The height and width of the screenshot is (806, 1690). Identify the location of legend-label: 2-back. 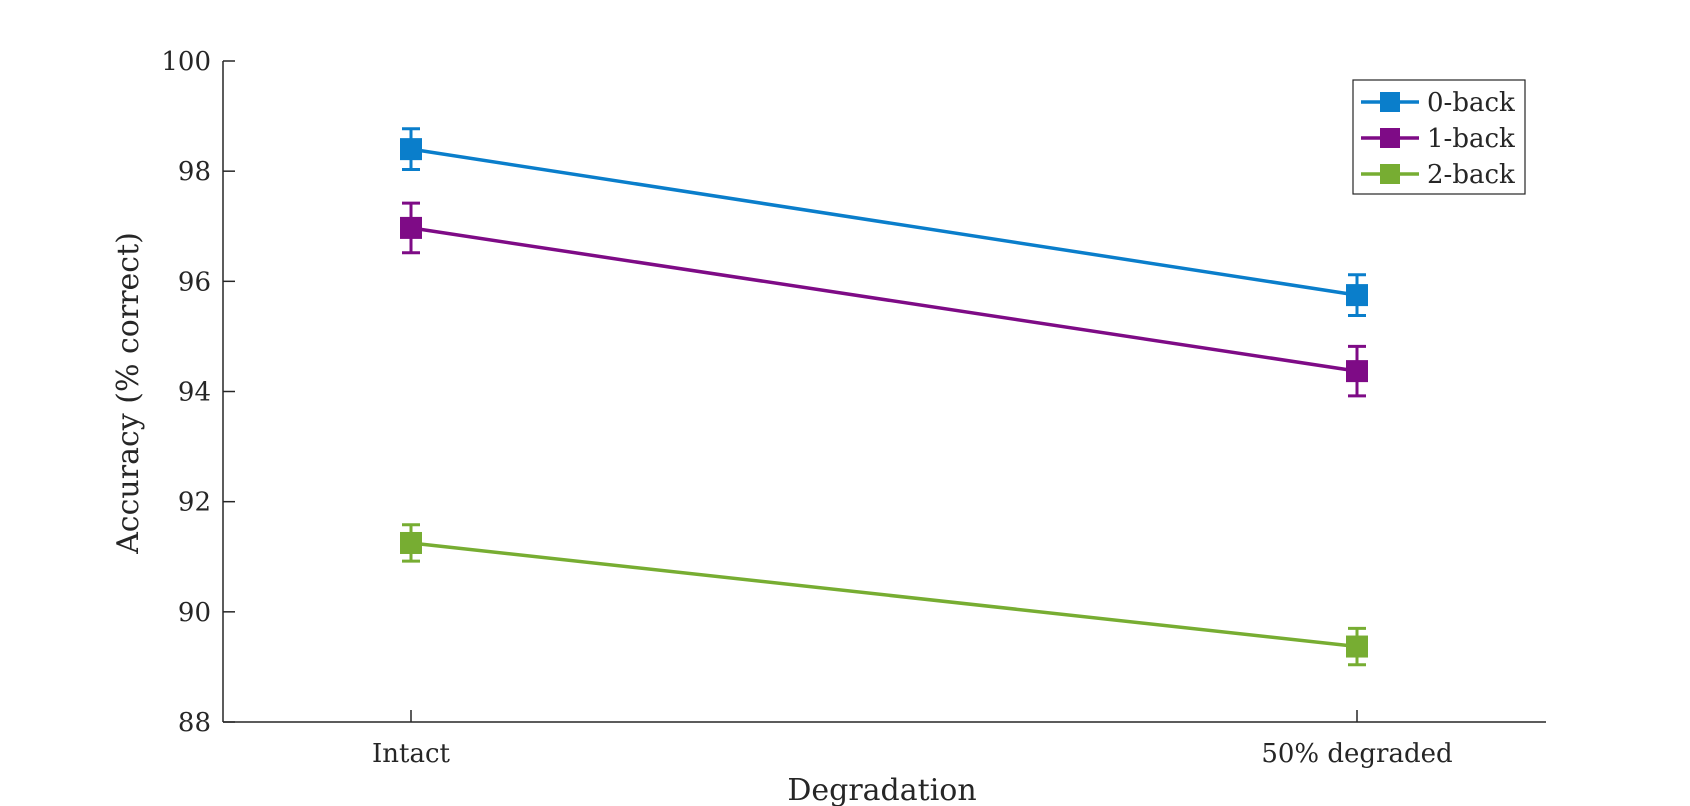
(1471, 175).